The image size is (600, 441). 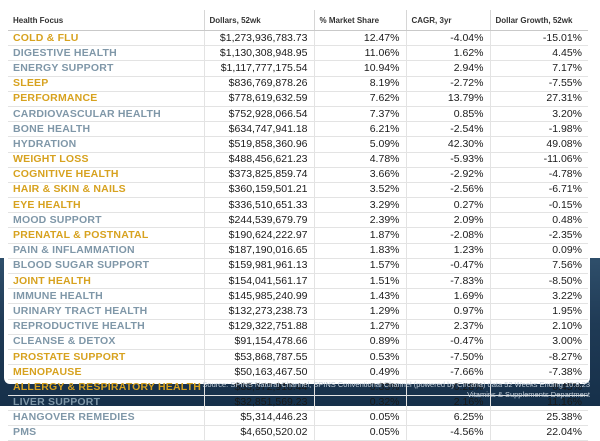 What do you see at coordinates (258, 357) in the screenshot?
I see `dollars-cell: $53,868,787.55` at bounding box center [258, 357].